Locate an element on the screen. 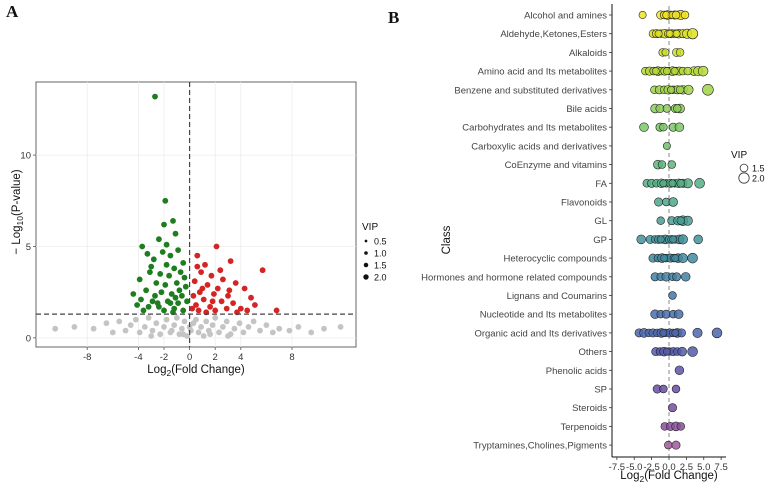 The image size is (767, 485). class-label: Hormones and hormone related compounds is located at coordinates (514, 277).